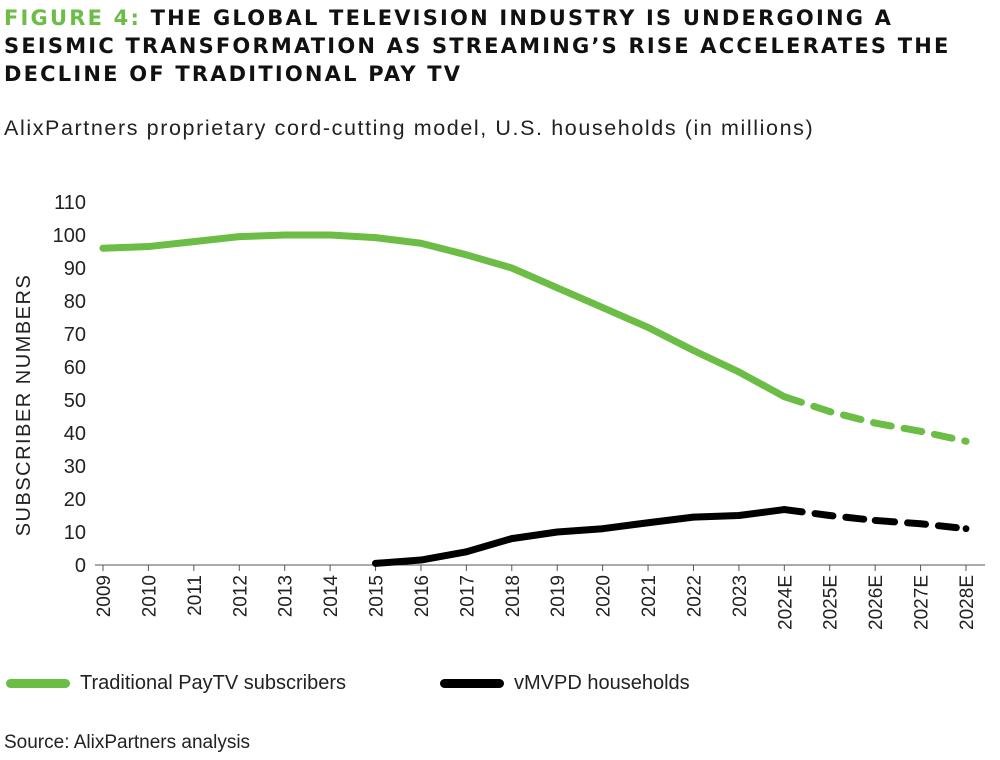 Image resolution: width=1000 pixels, height=760 pixels. I want to click on series-line-vmvpd, so click(580, 536).